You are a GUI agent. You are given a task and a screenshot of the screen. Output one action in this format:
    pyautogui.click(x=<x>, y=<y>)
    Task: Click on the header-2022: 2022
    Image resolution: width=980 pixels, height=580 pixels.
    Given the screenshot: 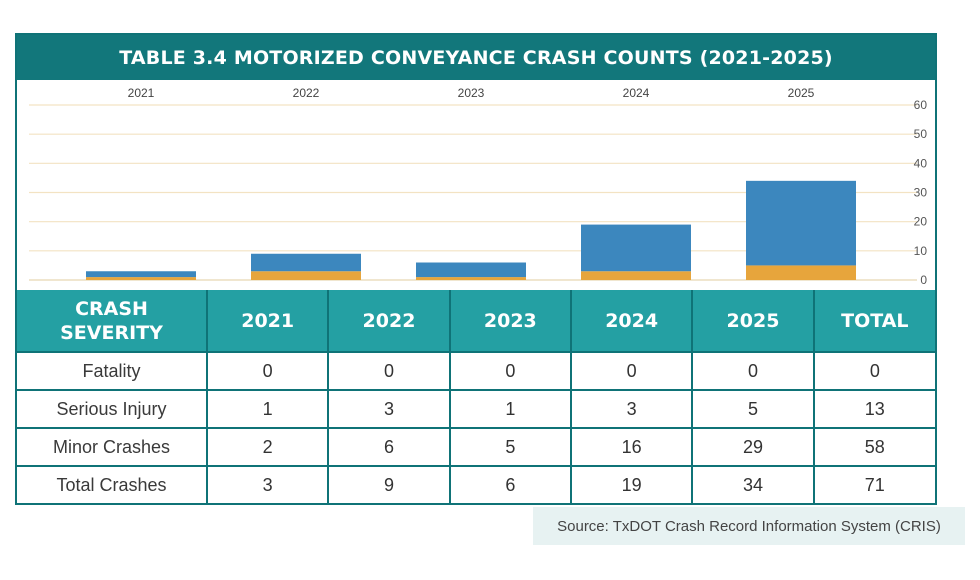 What is the action you would take?
    pyautogui.click(x=388, y=321)
    